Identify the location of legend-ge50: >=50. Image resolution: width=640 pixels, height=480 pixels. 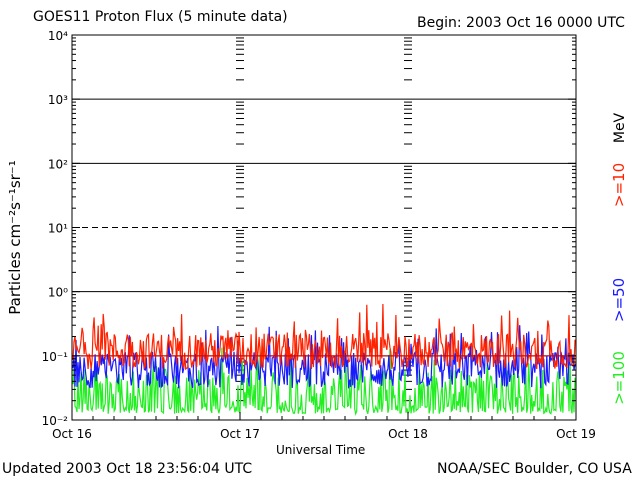
(619, 300).